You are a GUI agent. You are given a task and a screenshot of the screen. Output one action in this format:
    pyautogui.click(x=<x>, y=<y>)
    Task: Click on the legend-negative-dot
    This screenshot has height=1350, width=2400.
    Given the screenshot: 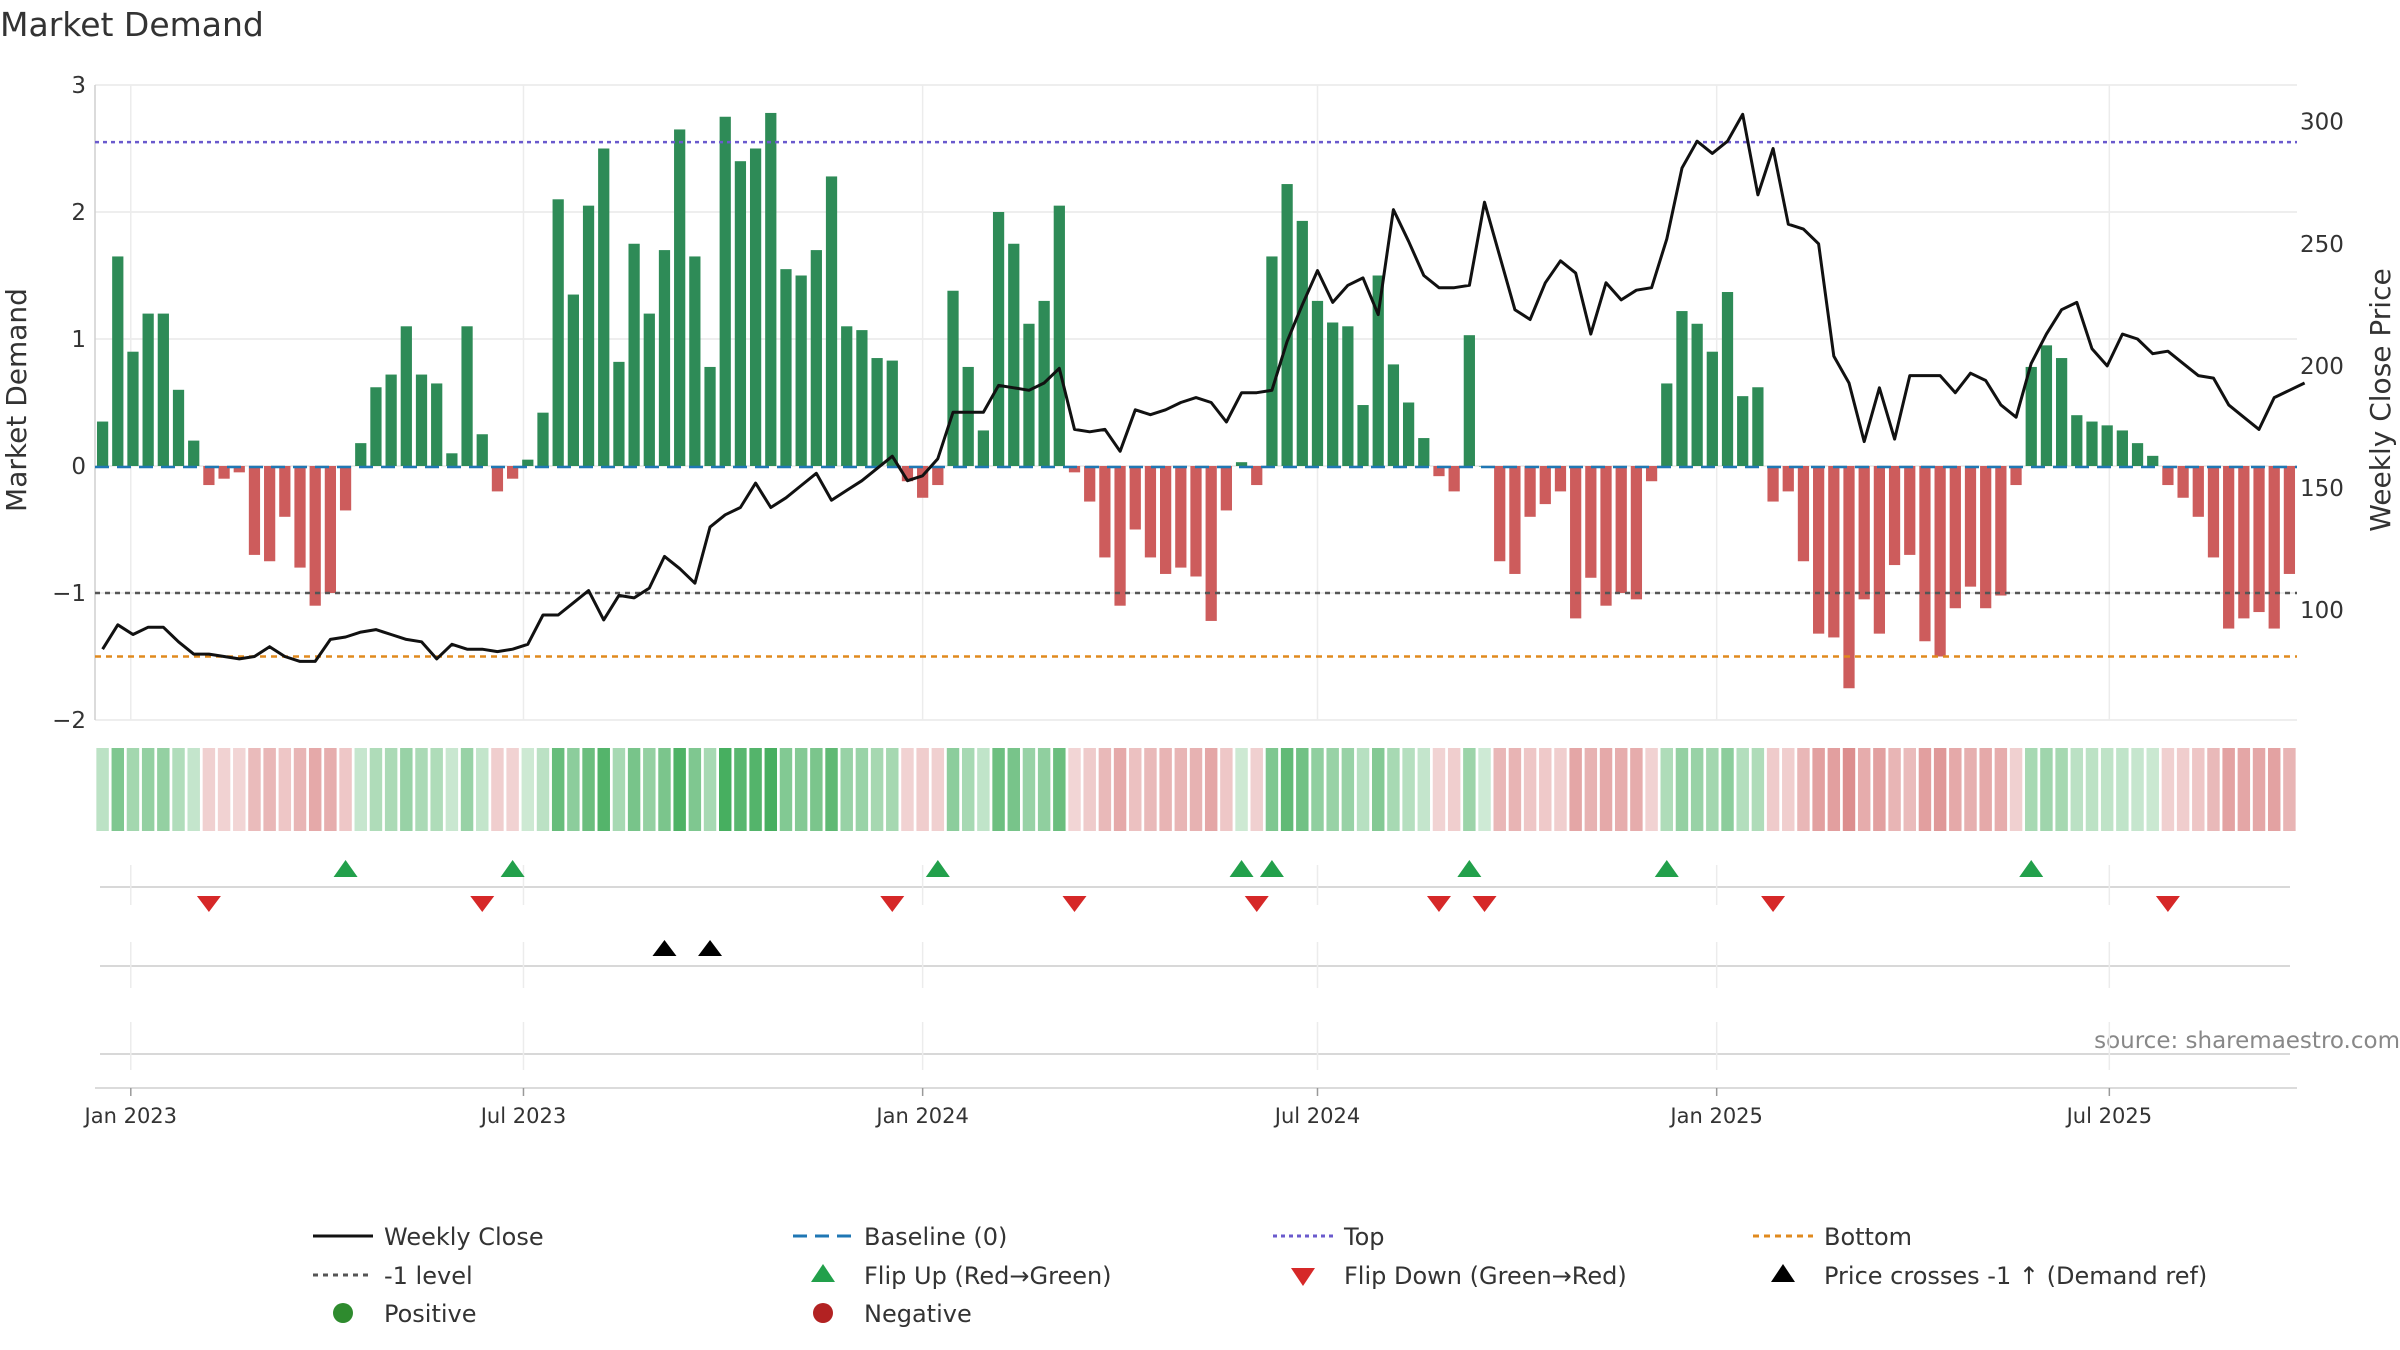 What is the action you would take?
    pyautogui.click(x=823, y=1313)
    